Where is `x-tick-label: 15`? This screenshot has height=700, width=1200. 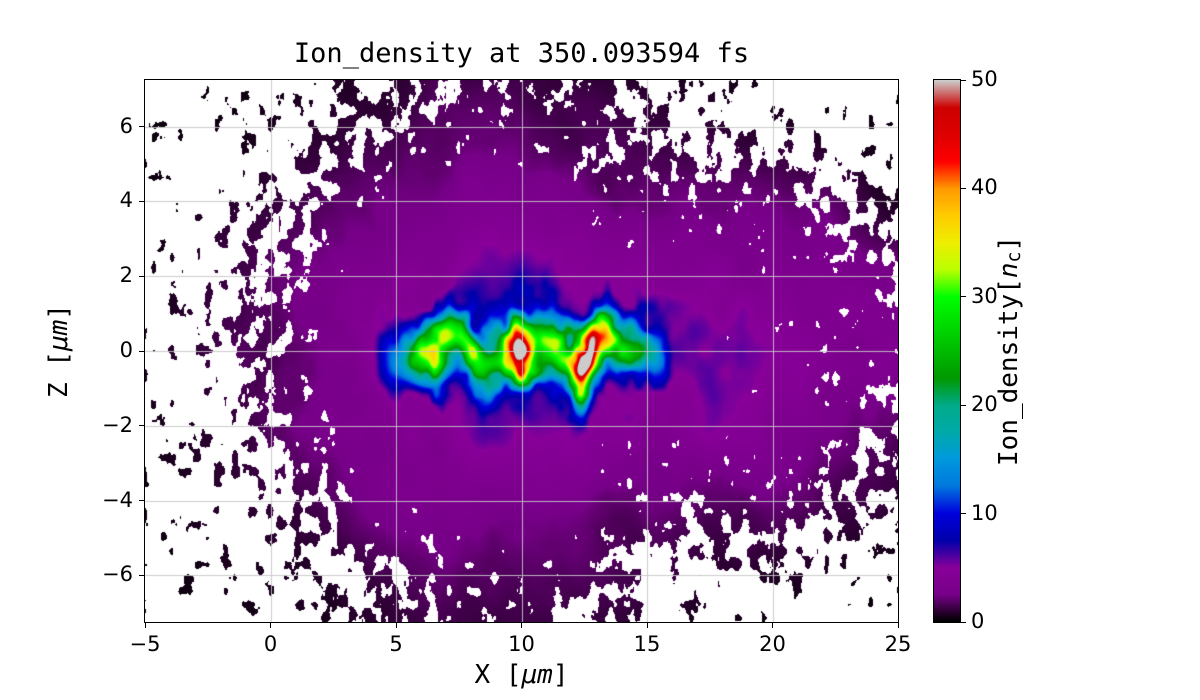
x-tick-label: 15 is located at coordinates (647, 644).